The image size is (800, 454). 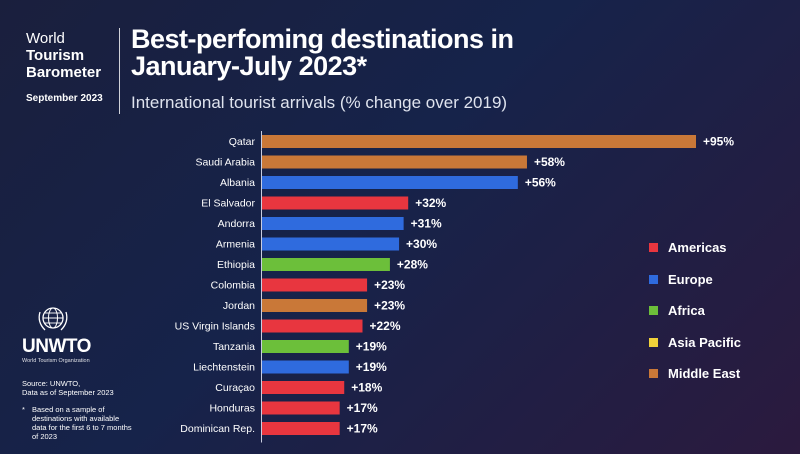 What do you see at coordinates (224, 368) in the screenshot?
I see `category-label: Liechtenstein` at bounding box center [224, 368].